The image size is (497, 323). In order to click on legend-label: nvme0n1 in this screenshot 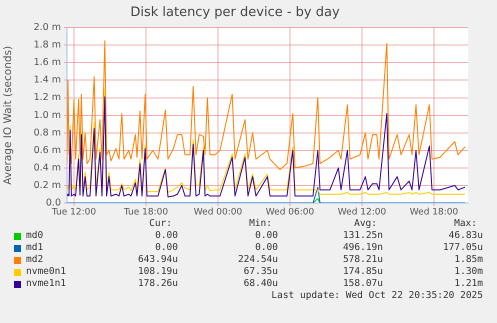, I will do `click(46, 272)`.